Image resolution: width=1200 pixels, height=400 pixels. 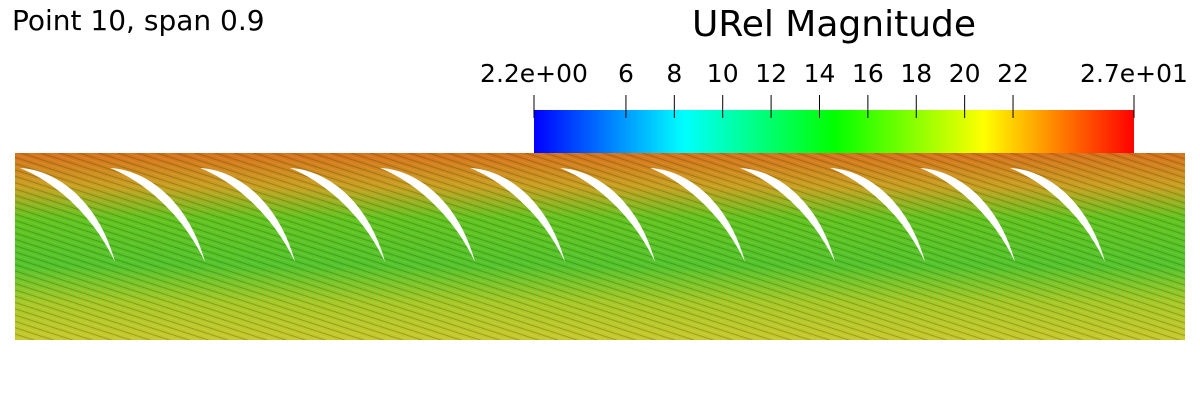 I want to click on view-label: Point 10, span 0.9, so click(x=138, y=20).